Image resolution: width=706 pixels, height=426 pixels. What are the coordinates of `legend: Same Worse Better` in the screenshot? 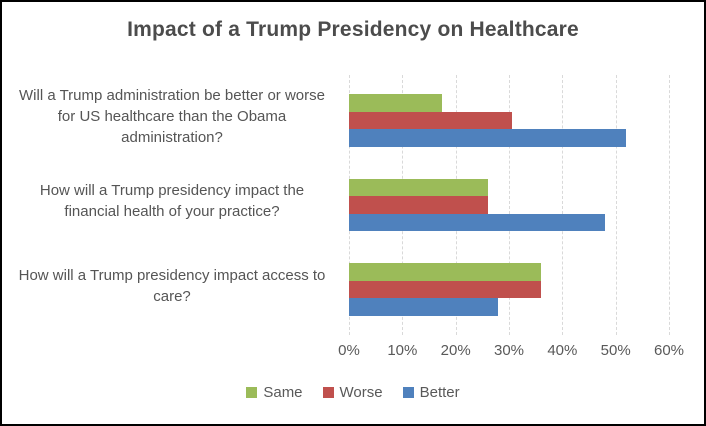 It's located at (353, 392).